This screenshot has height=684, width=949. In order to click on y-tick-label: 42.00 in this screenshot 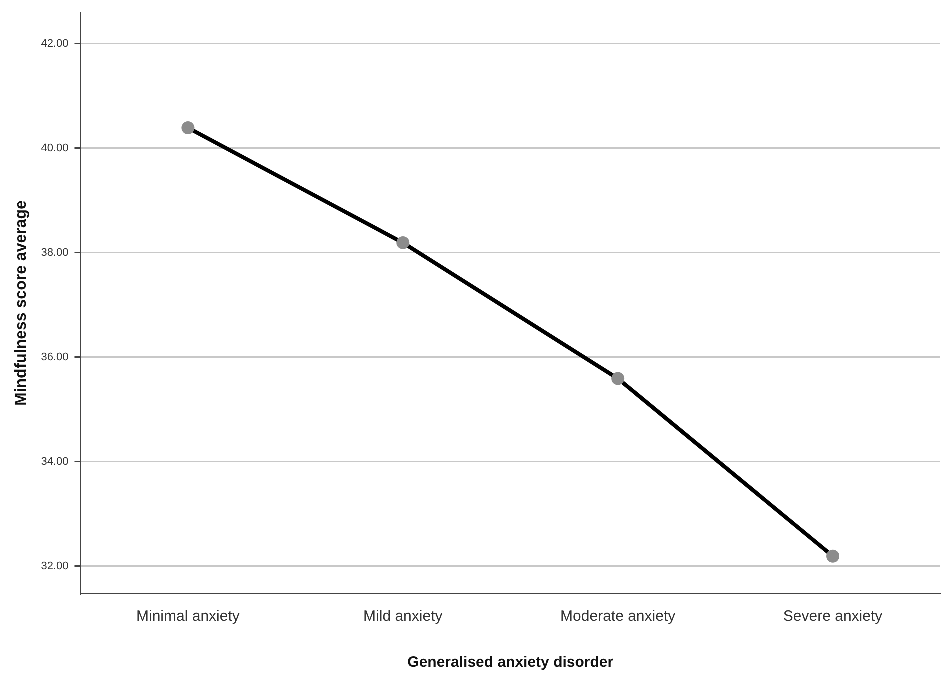, I will do `click(55, 44)`.